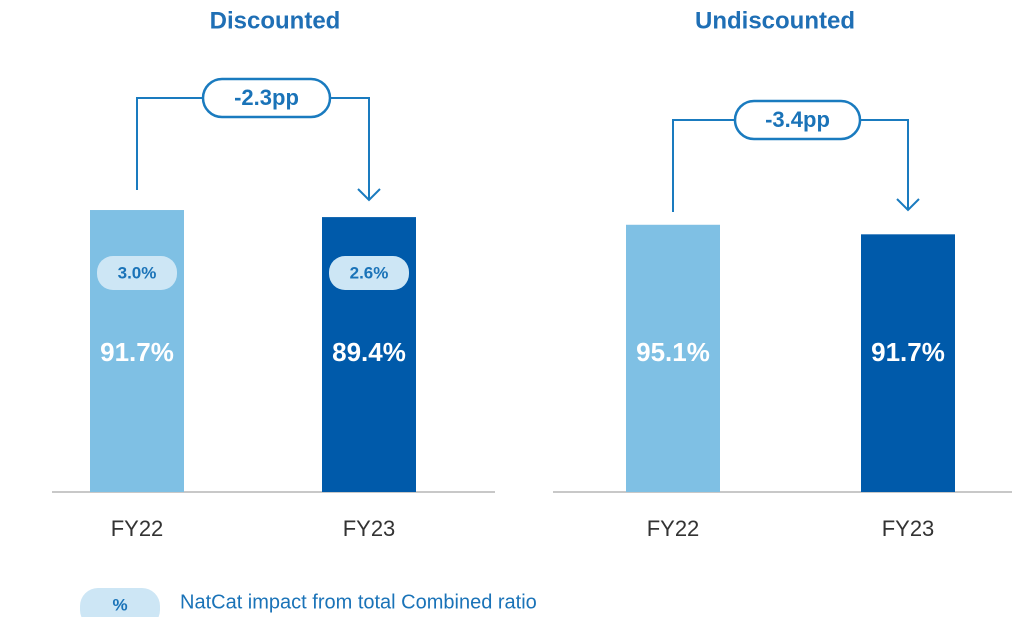 The width and height of the screenshot is (1030, 617). I want to click on delta-label: -2.3pp, so click(266, 97).